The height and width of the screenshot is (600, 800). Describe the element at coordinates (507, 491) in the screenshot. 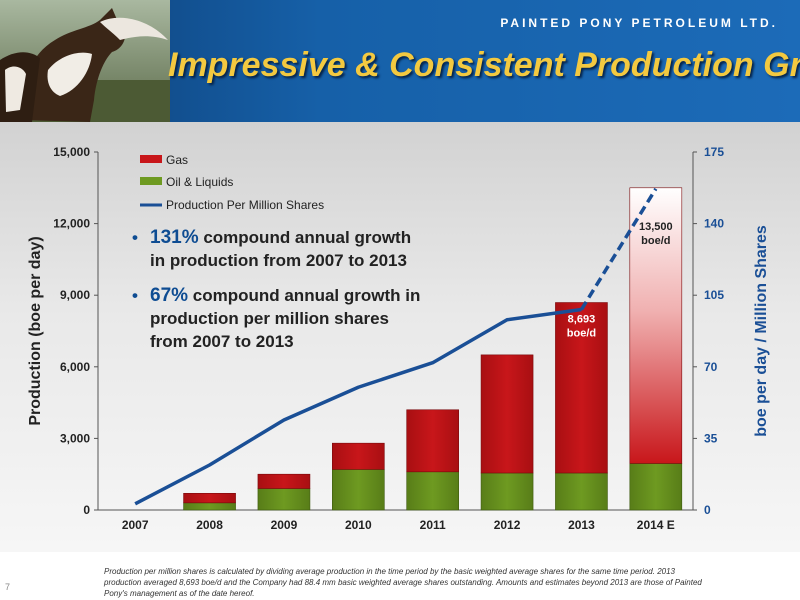

I see `bar-oil-2012` at that location.